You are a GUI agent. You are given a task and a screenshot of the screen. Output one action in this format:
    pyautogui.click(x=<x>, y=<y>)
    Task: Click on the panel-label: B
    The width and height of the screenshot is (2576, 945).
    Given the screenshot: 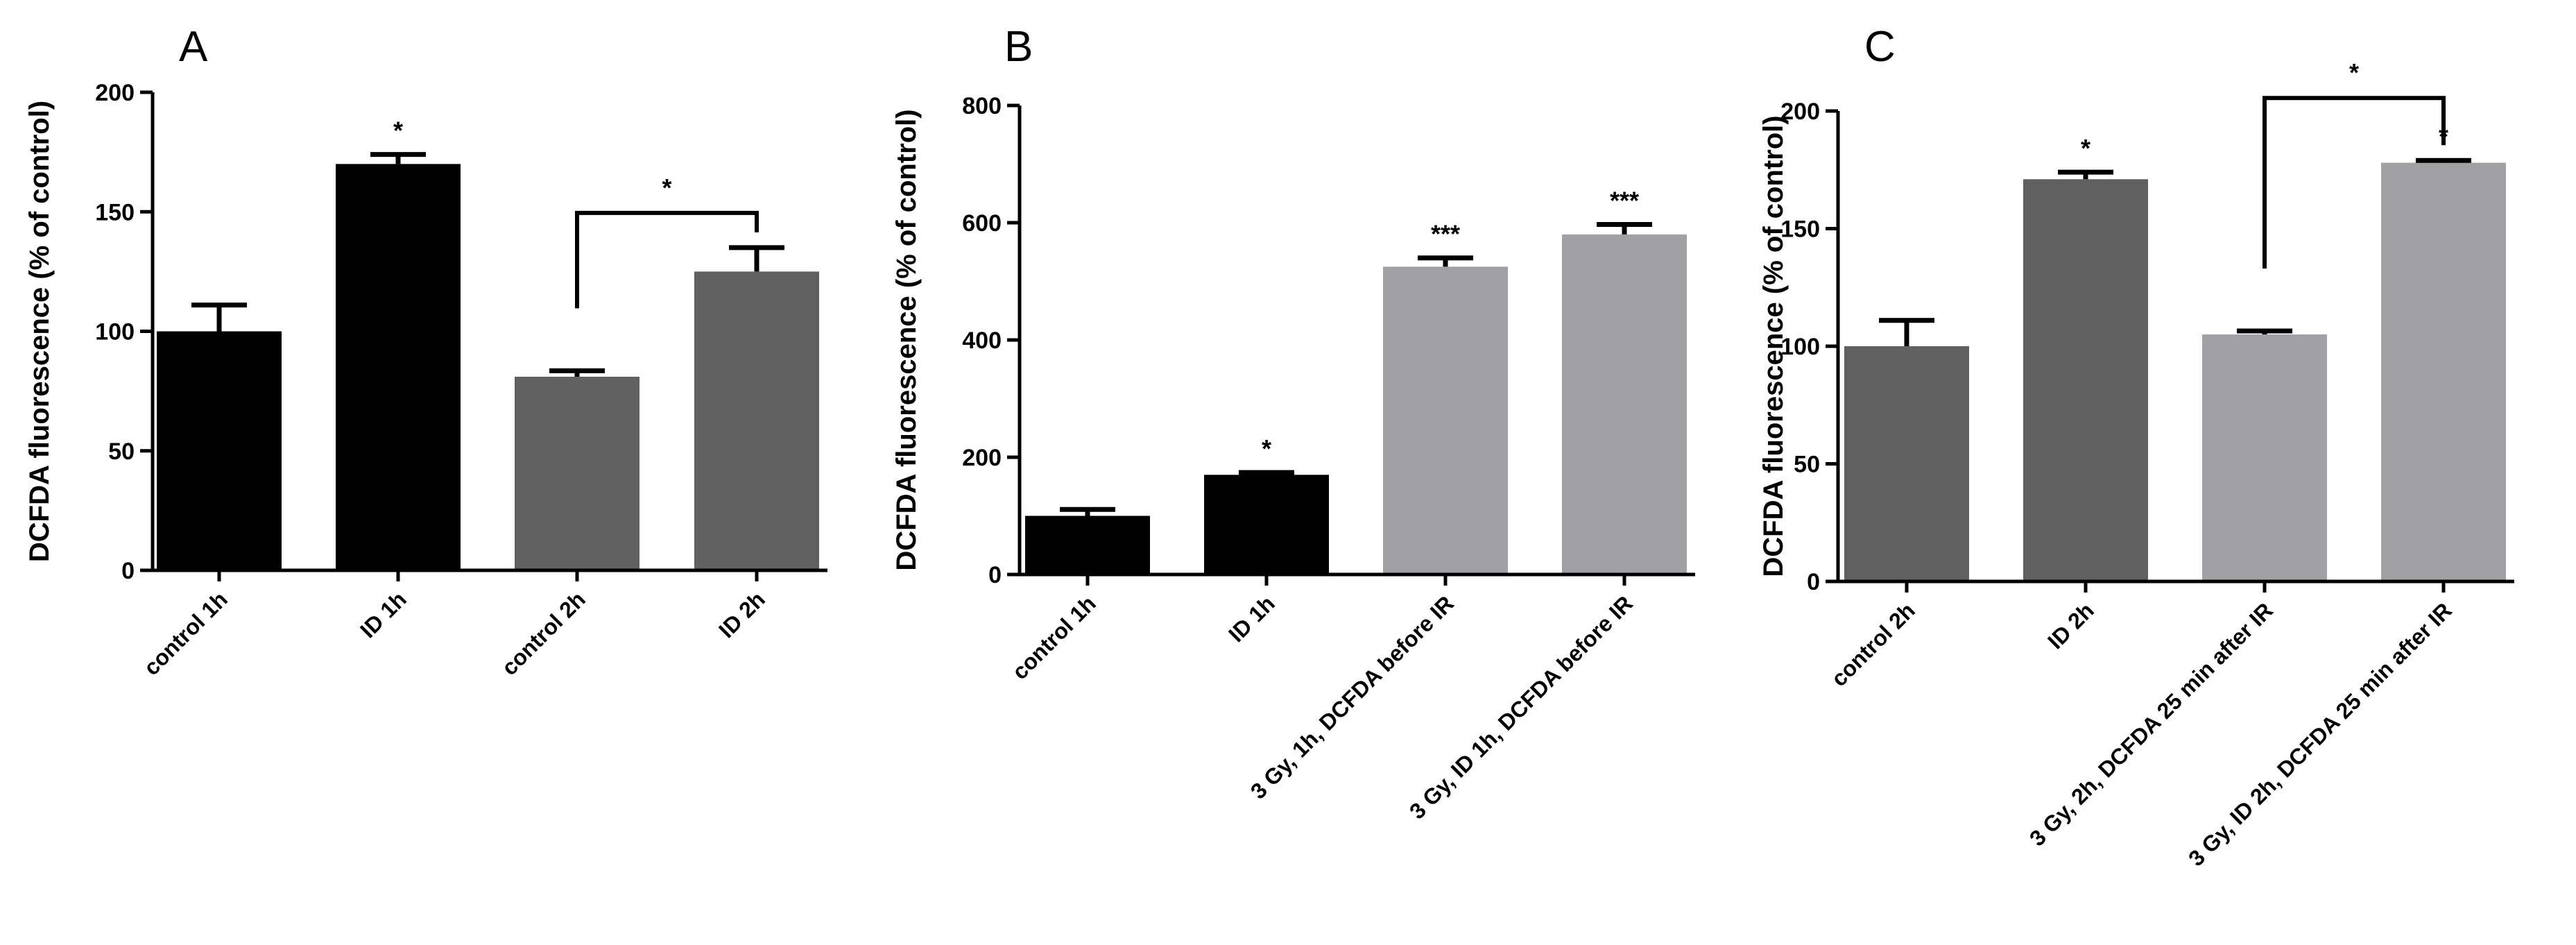 What is the action you would take?
    pyautogui.click(x=1018, y=47)
    